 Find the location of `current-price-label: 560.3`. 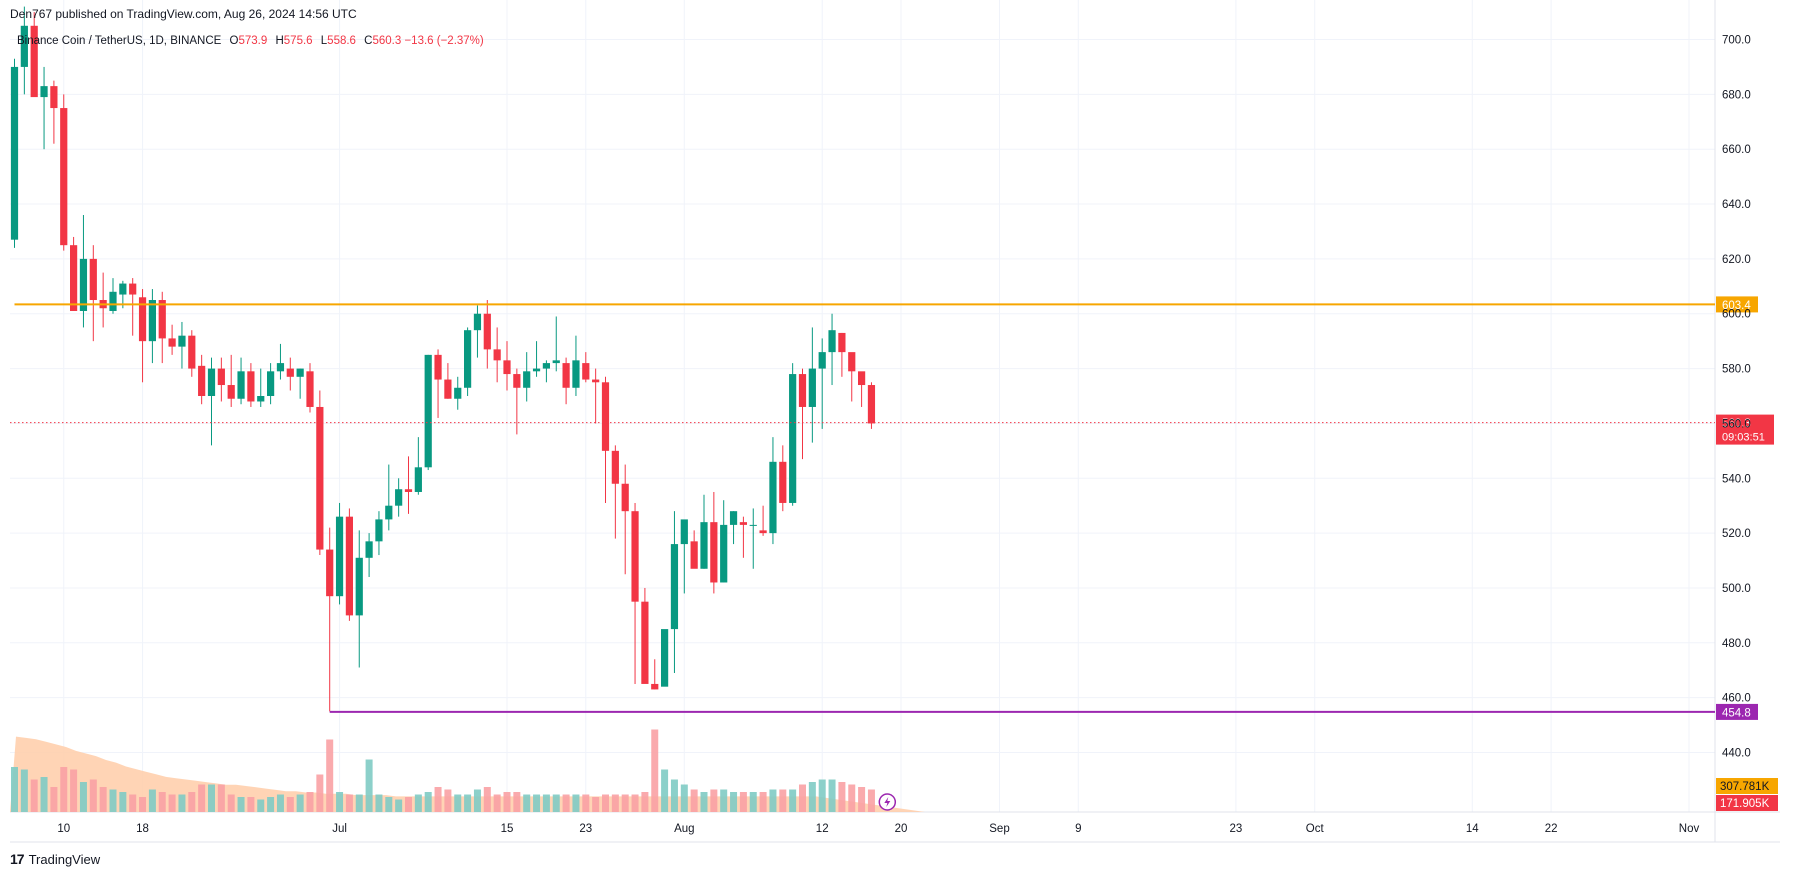

current-price-label: 560.3 is located at coordinates (1736, 424).